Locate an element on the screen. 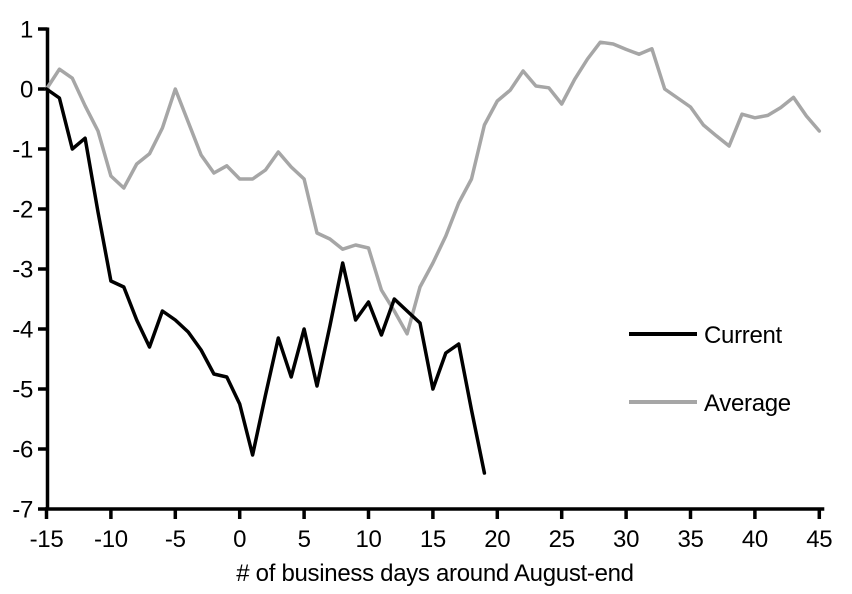 Image resolution: width=852 pixels, height=594 pixels. x-tick-label: 30 is located at coordinates (626, 539).